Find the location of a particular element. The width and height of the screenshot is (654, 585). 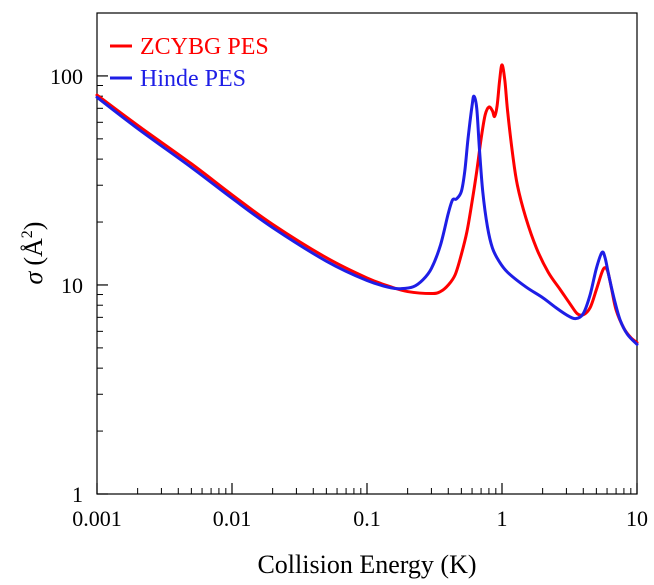

y-tick-label: 10 is located at coordinates (72, 285).